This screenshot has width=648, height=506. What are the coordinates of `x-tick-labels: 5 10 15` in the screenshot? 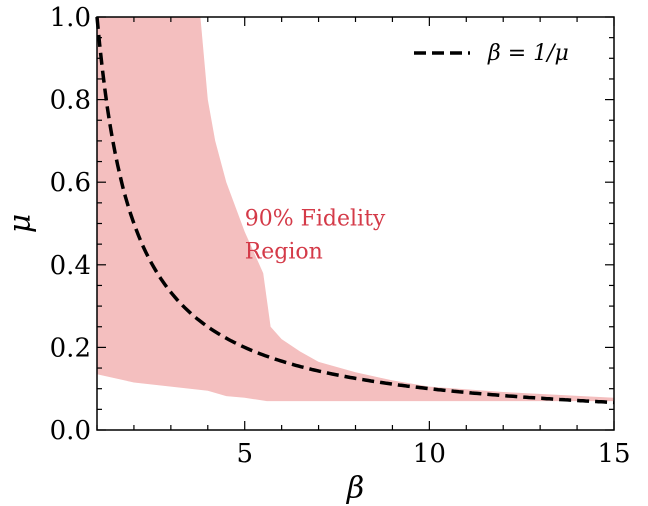 It's located at (433, 454).